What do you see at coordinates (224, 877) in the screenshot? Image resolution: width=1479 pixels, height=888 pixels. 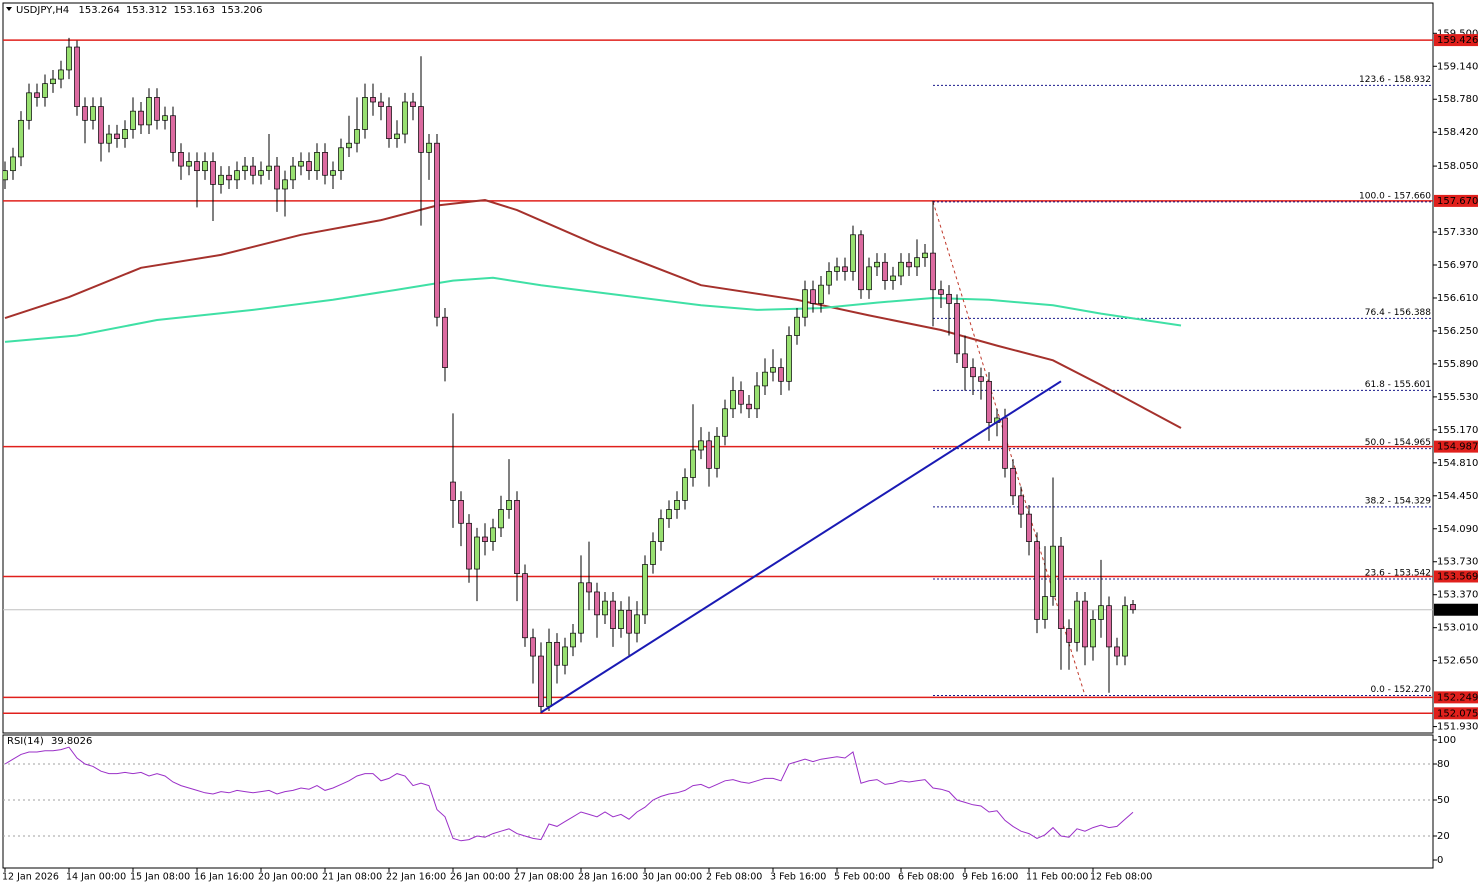 I see `x-tick-label: 16 Jan 16:00` at bounding box center [224, 877].